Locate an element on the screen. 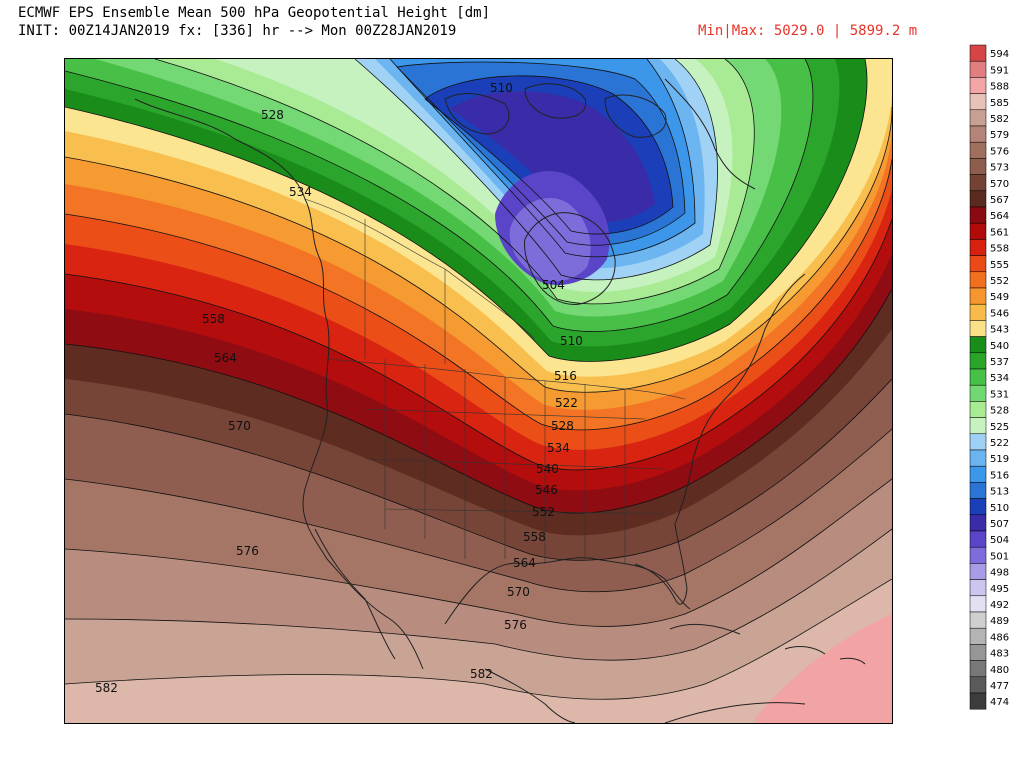  legend-label-516: 516 is located at coordinates (999, 475).